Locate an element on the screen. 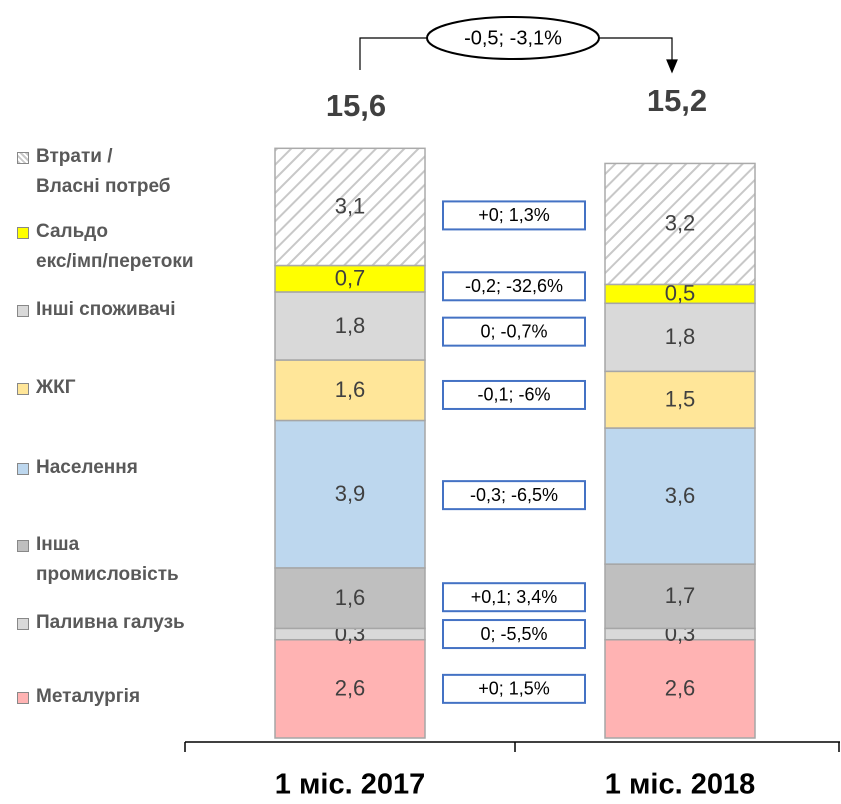 This screenshot has width=841, height=804. change-label: +0; 1,3% is located at coordinates (514, 215).